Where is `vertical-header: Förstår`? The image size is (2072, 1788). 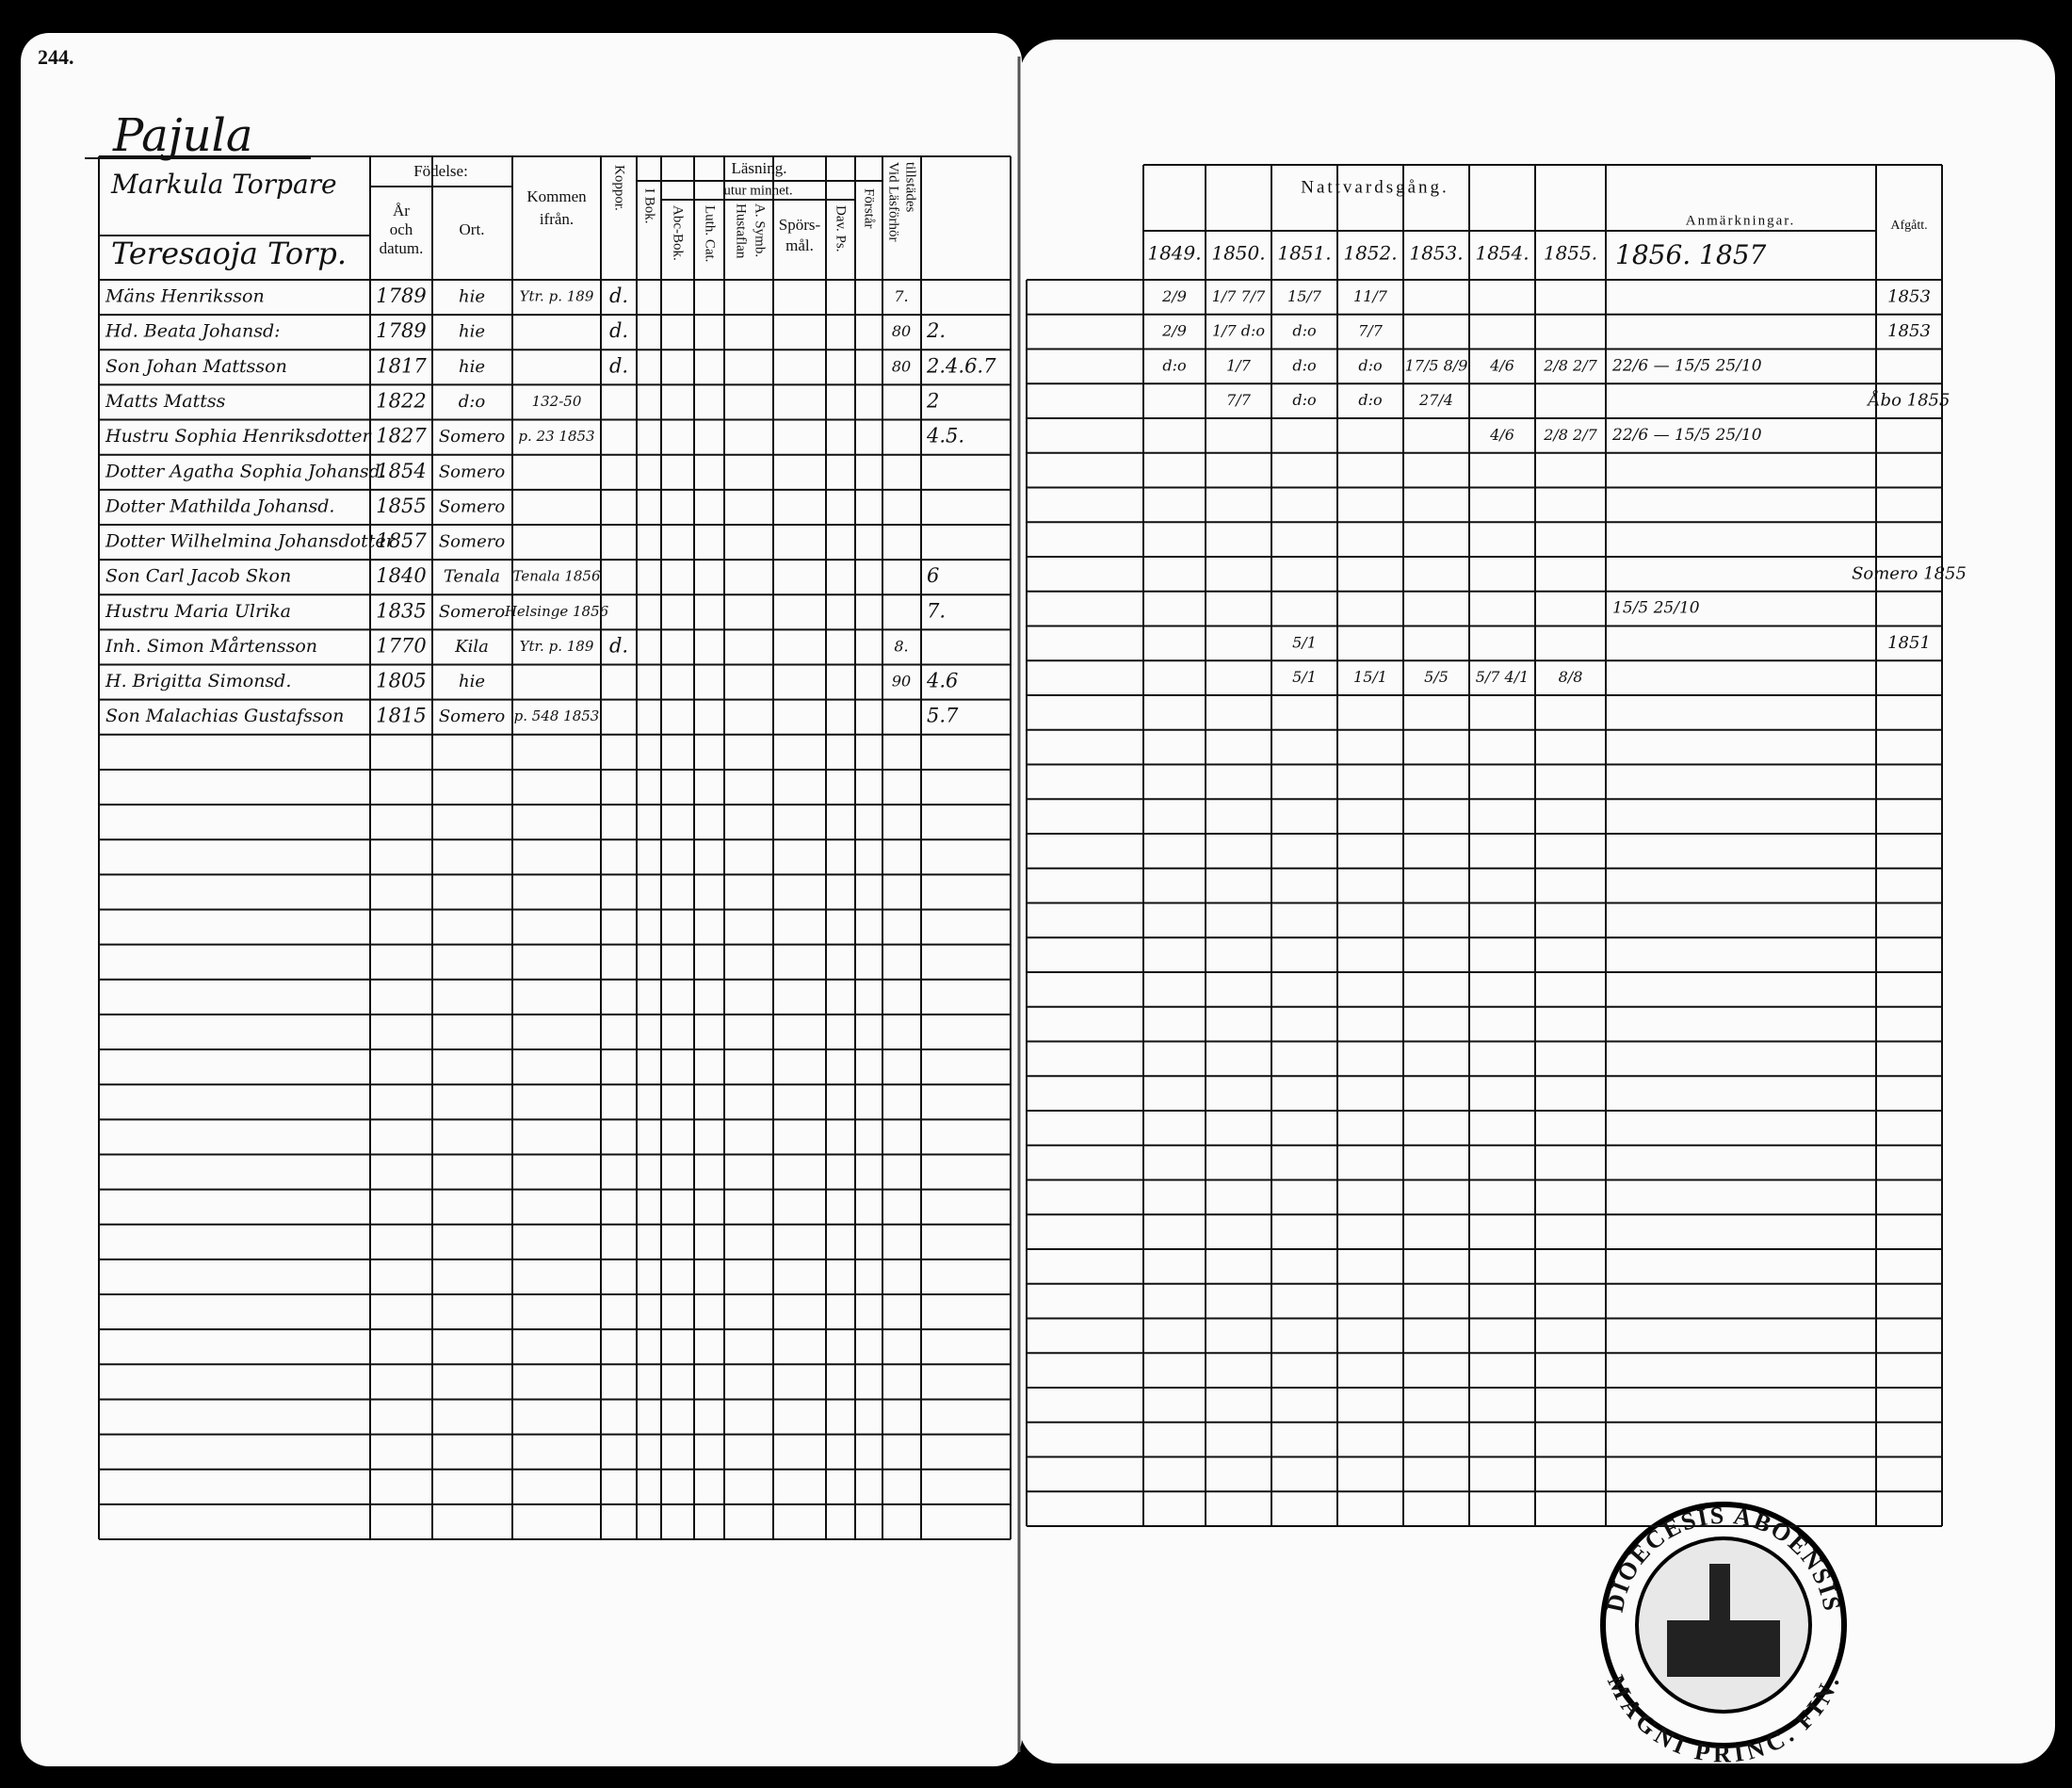 vertical-header: Förstår is located at coordinates (869, 209).